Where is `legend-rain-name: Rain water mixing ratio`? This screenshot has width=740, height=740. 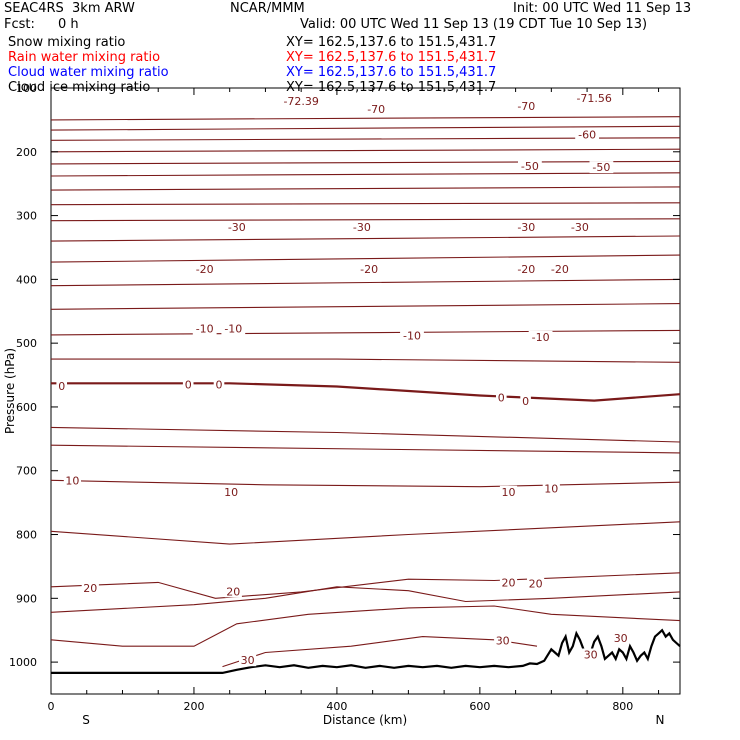 legend-rain-name: Rain water mixing ratio is located at coordinates (84, 57).